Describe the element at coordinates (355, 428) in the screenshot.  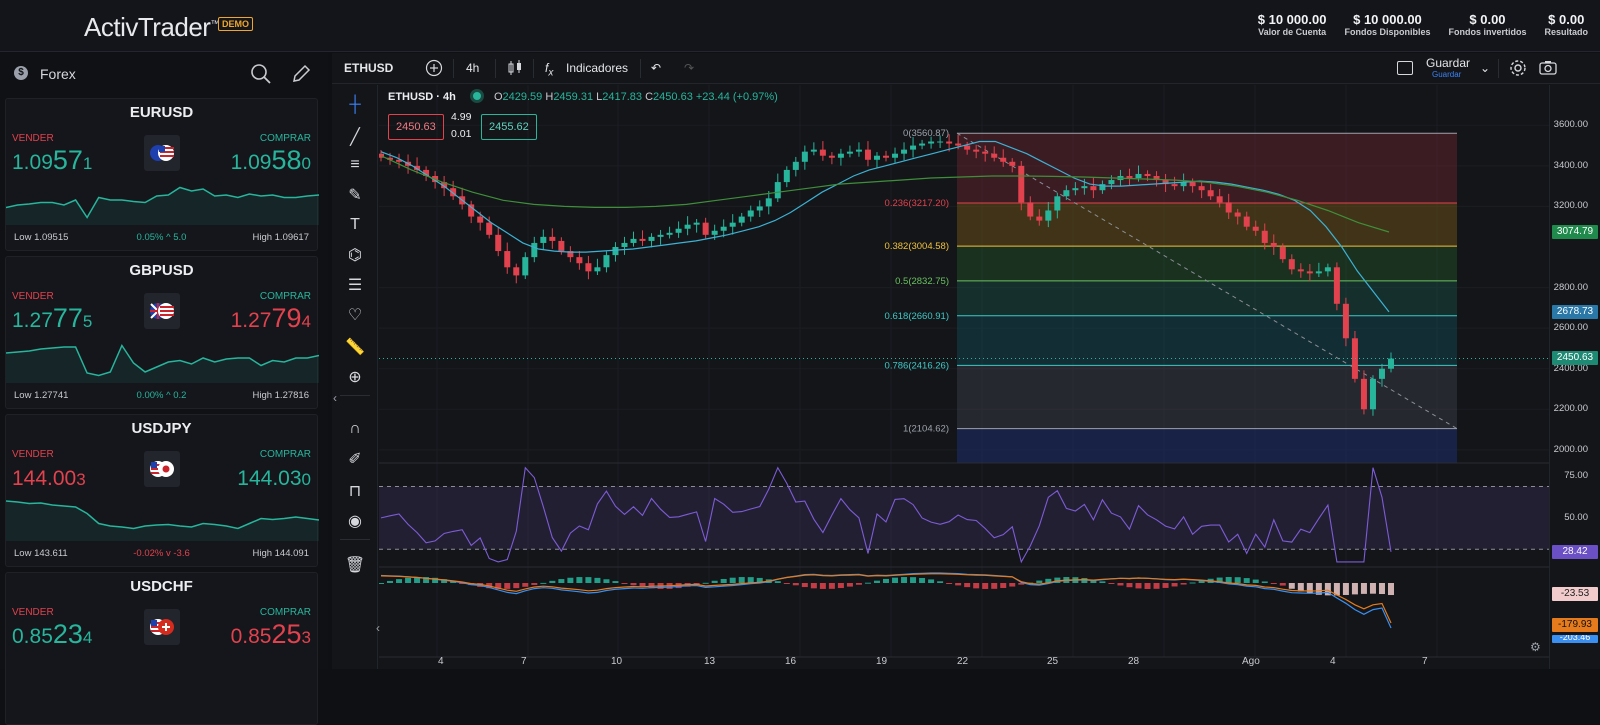
I see `magnet-icon: ∩` at that location.